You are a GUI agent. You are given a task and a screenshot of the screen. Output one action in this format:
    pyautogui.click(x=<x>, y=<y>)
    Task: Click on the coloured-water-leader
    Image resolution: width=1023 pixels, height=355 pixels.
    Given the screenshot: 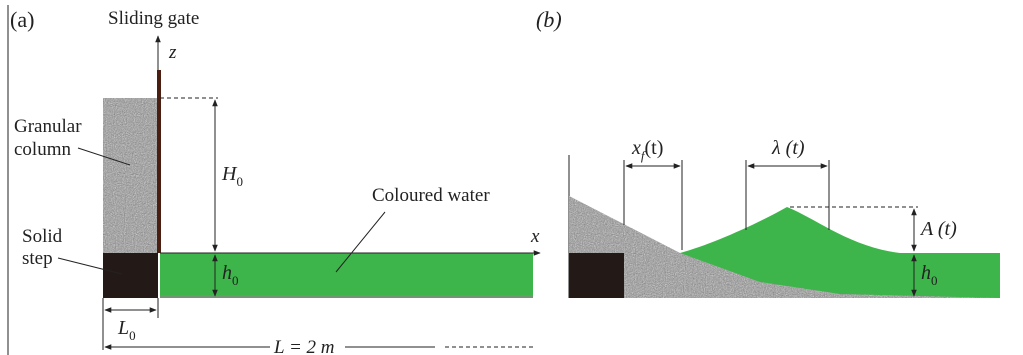 What is the action you would take?
    pyautogui.click(x=360, y=242)
    